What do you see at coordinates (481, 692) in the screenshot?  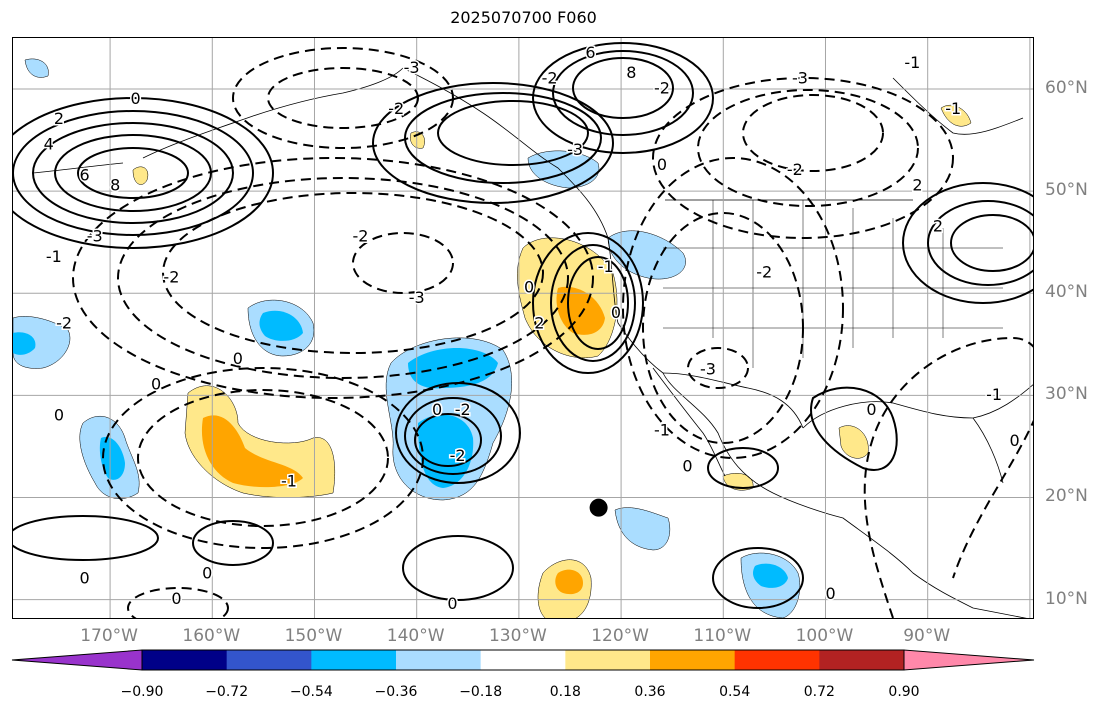 I see `colorbar-tick-label: −0.18` at bounding box center [481, 692].